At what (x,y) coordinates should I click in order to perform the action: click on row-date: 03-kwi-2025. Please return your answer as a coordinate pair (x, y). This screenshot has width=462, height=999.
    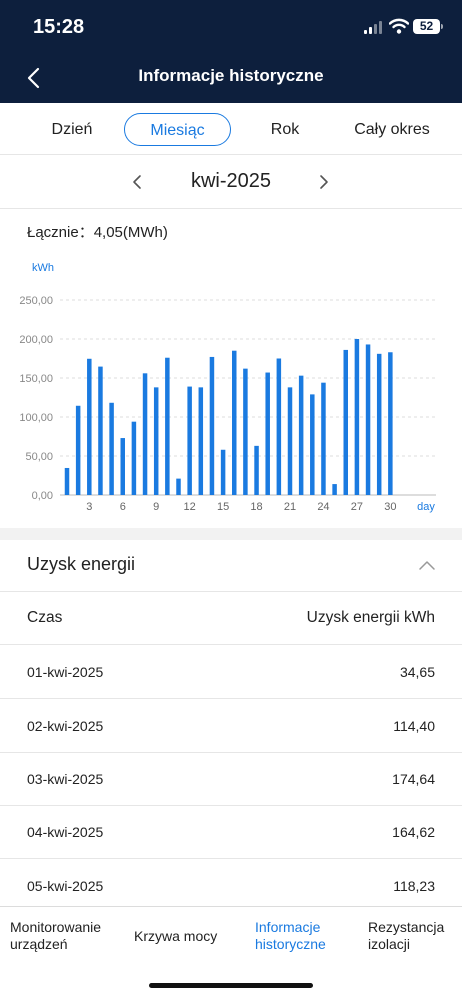
    Looking at the image, I should click on (65, 779).